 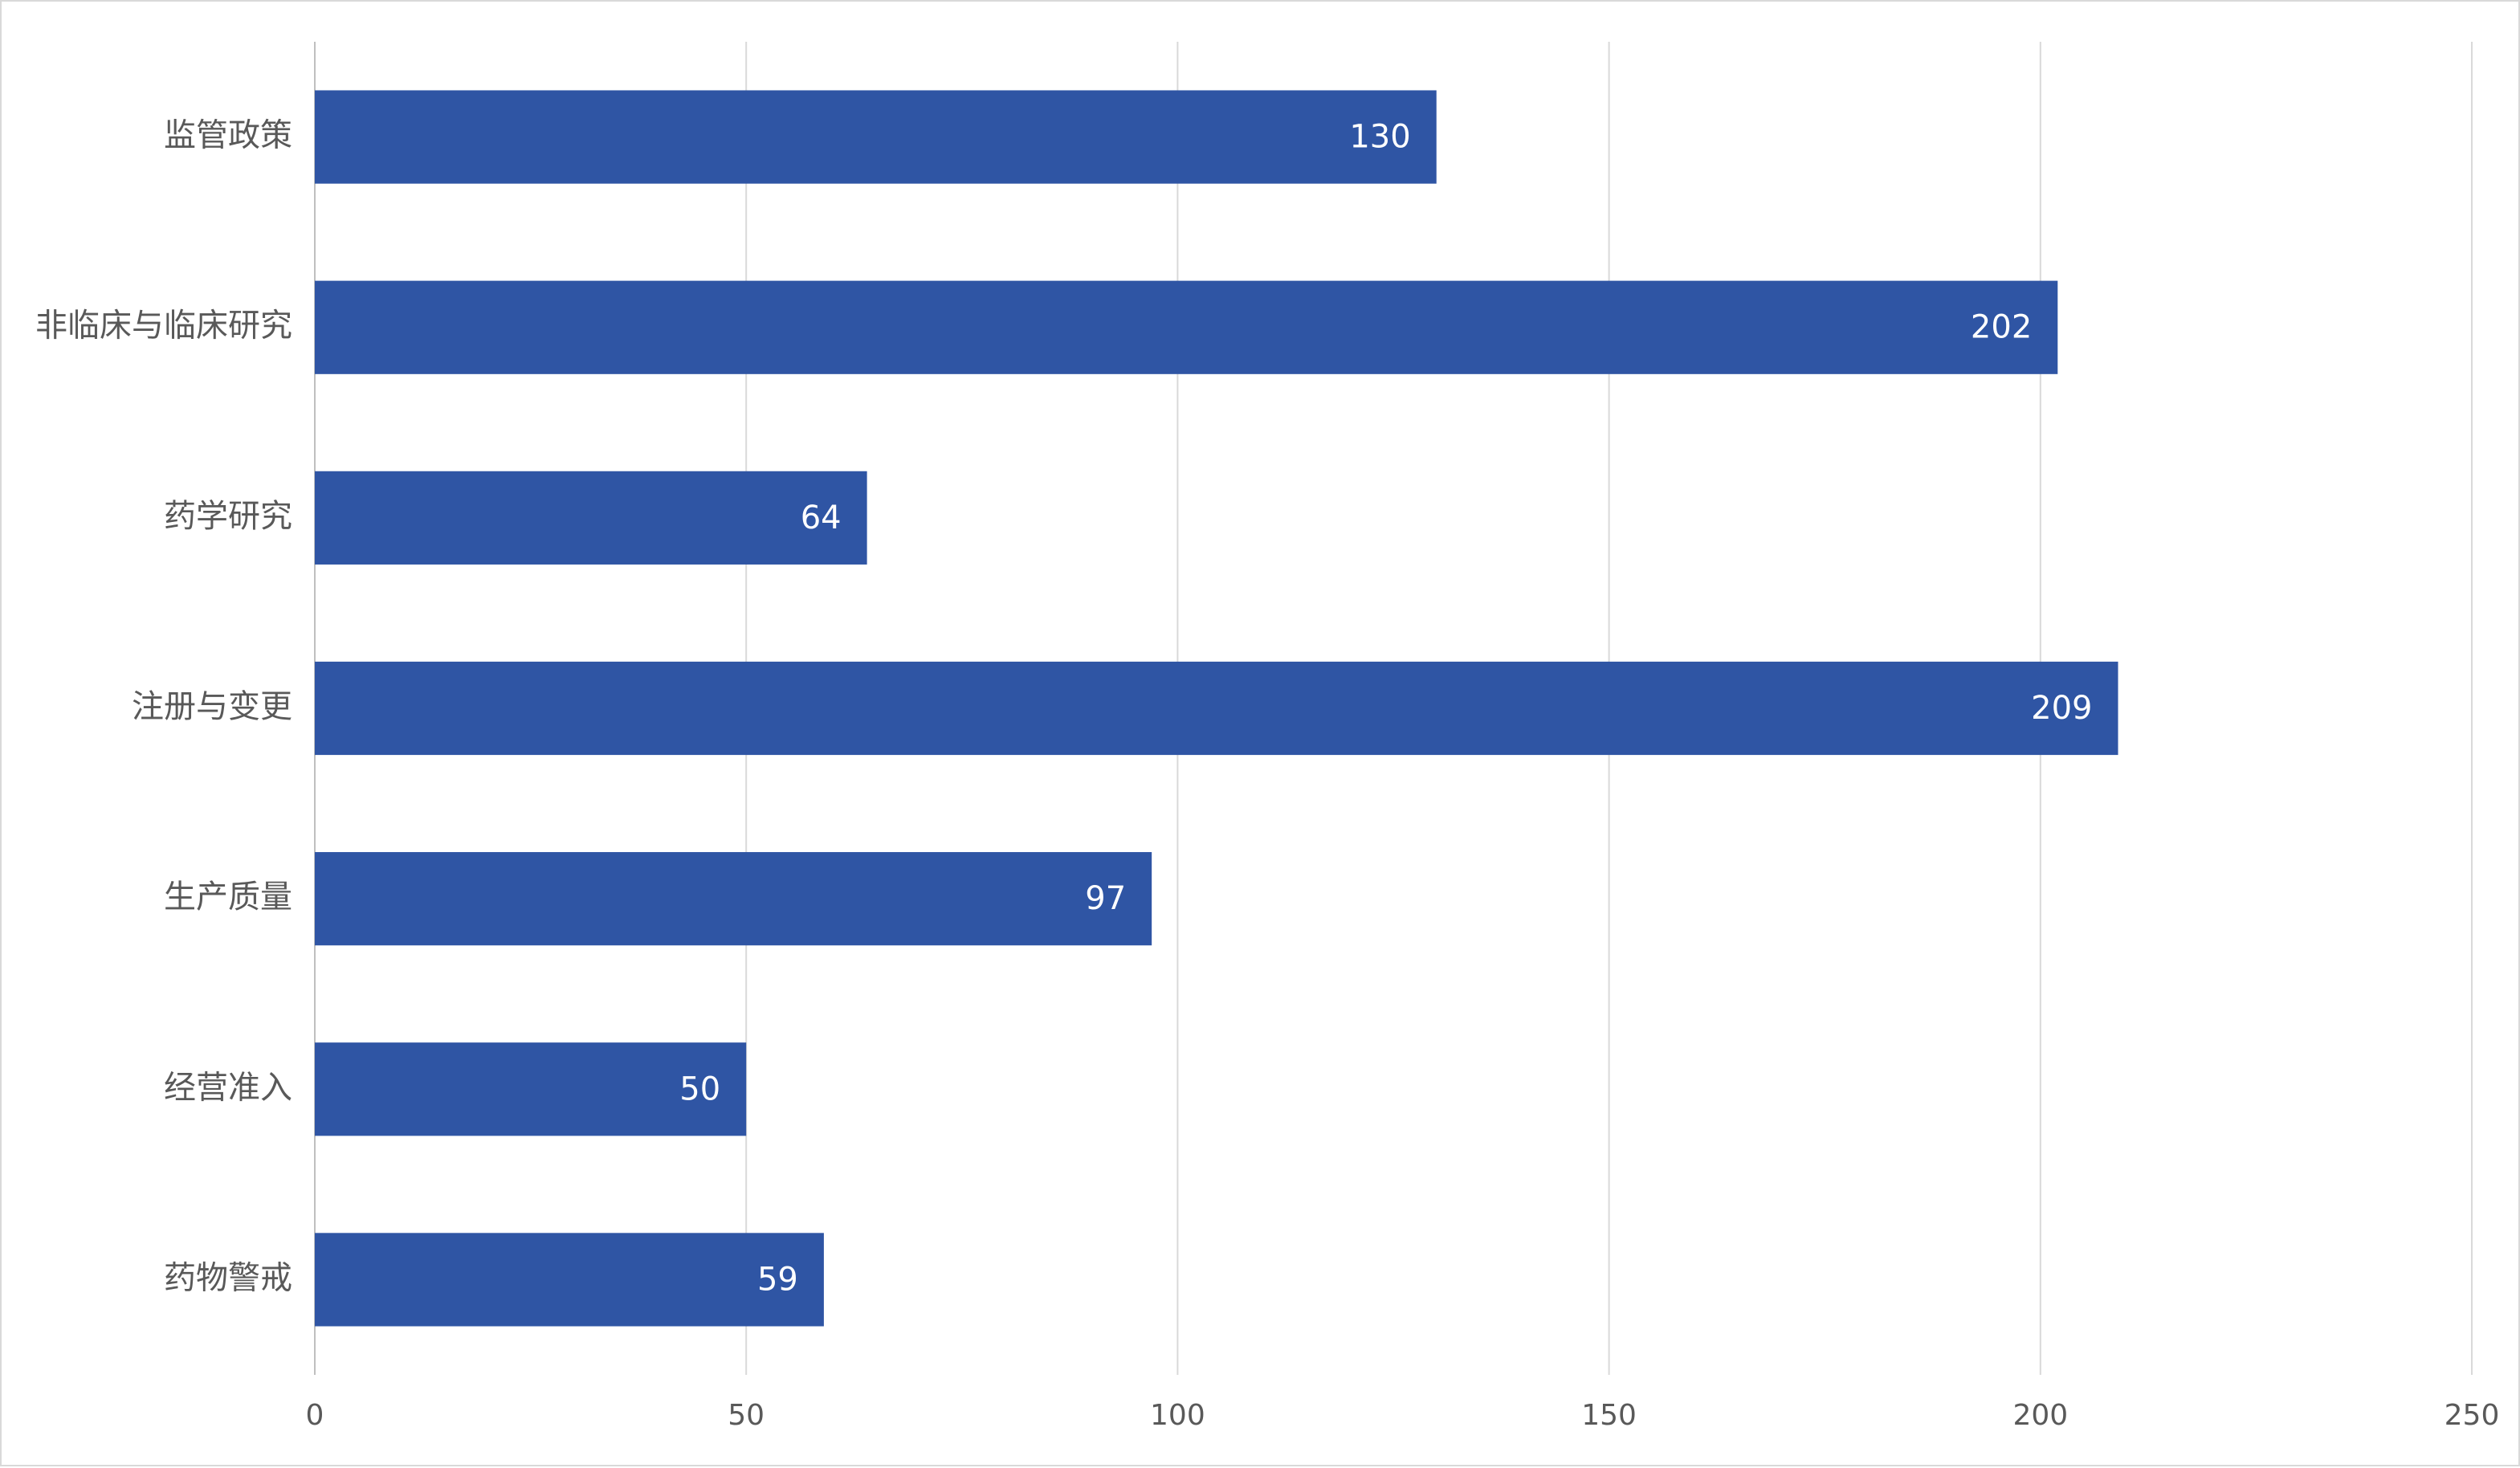 What do you see at coordinates (699, 1088) in the screenshot?
I see `data-label: 50` at bounding box center [699, 1088].